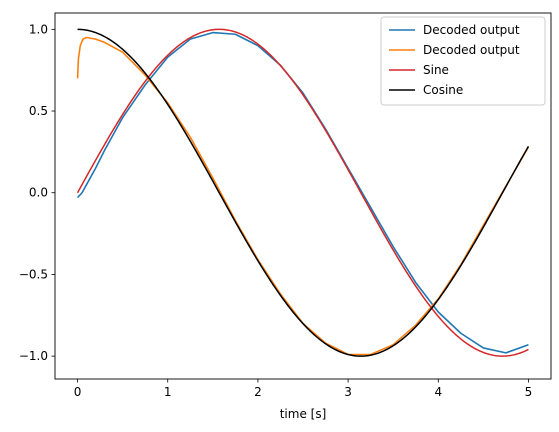 The width and height of the screenshot is (559, 432). I want to click on legend-box, so click(463, 61).